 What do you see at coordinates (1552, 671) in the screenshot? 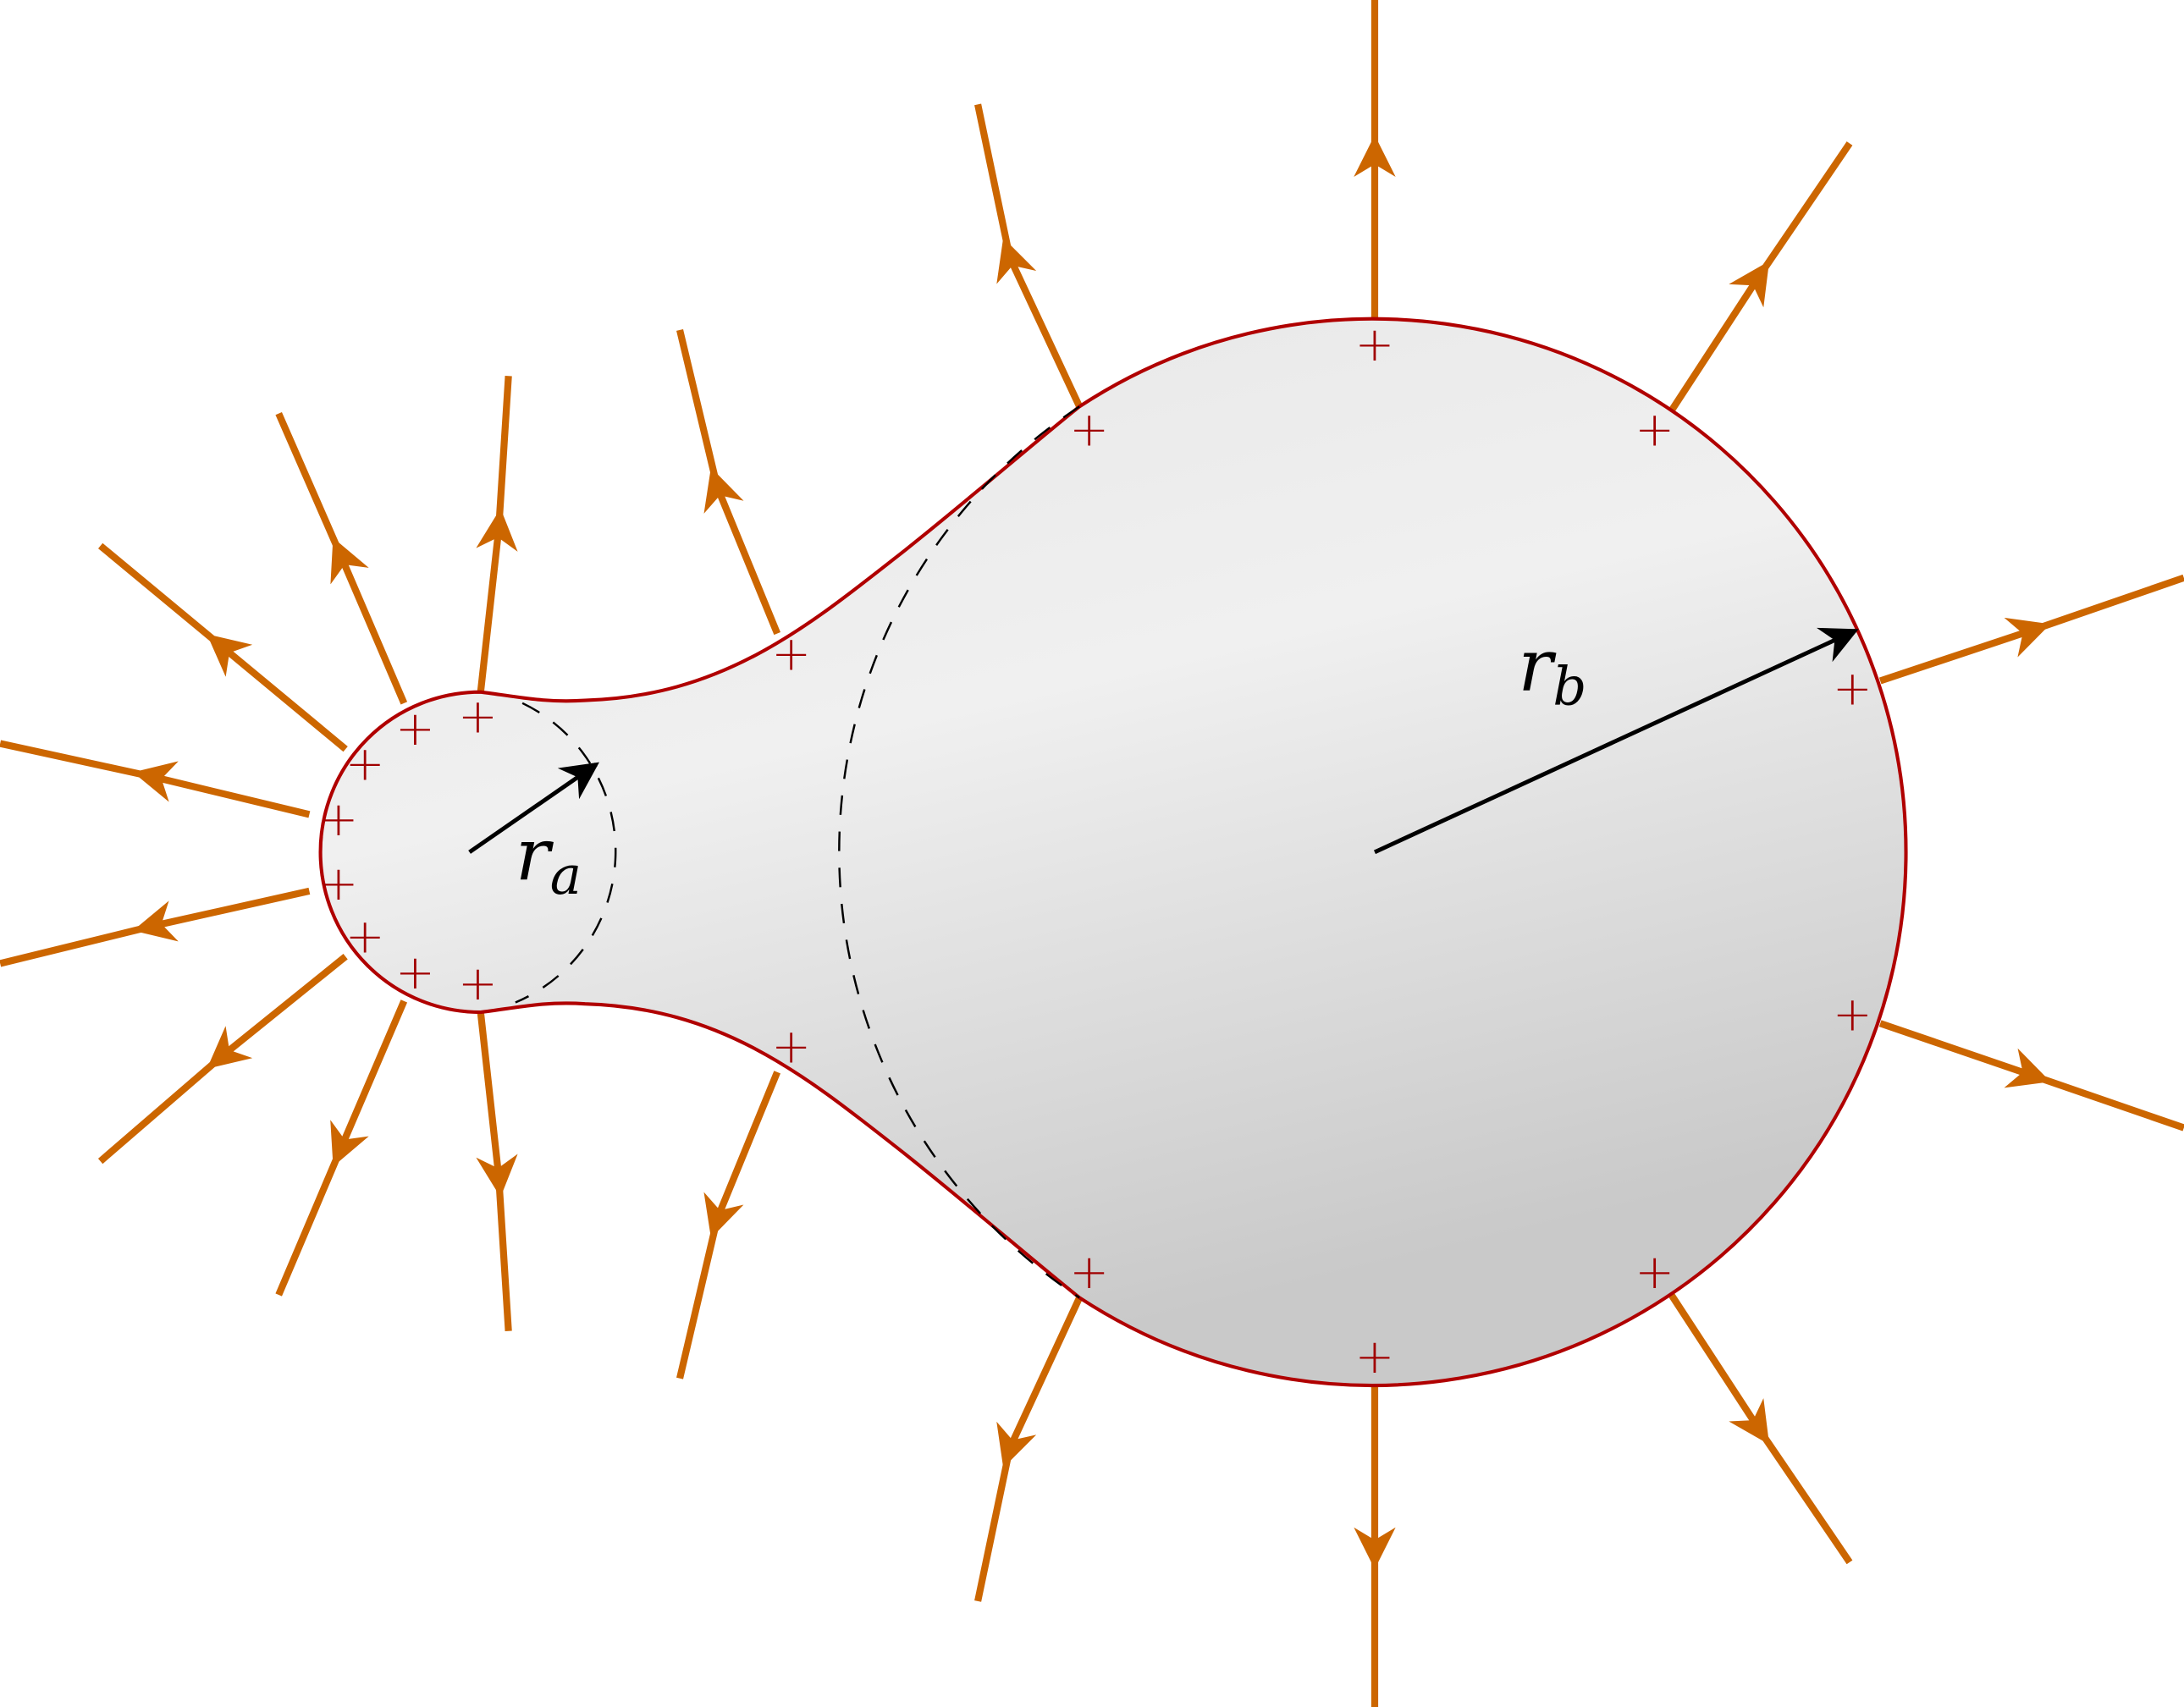
I see `large-radius-label: rb` at bounding box center [1552, 671].